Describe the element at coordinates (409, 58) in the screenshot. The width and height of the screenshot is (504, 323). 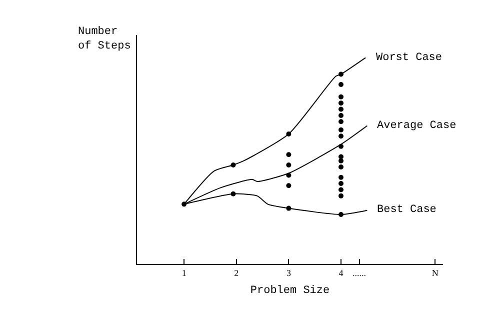
I see `series-label: Worst Case` at that location.